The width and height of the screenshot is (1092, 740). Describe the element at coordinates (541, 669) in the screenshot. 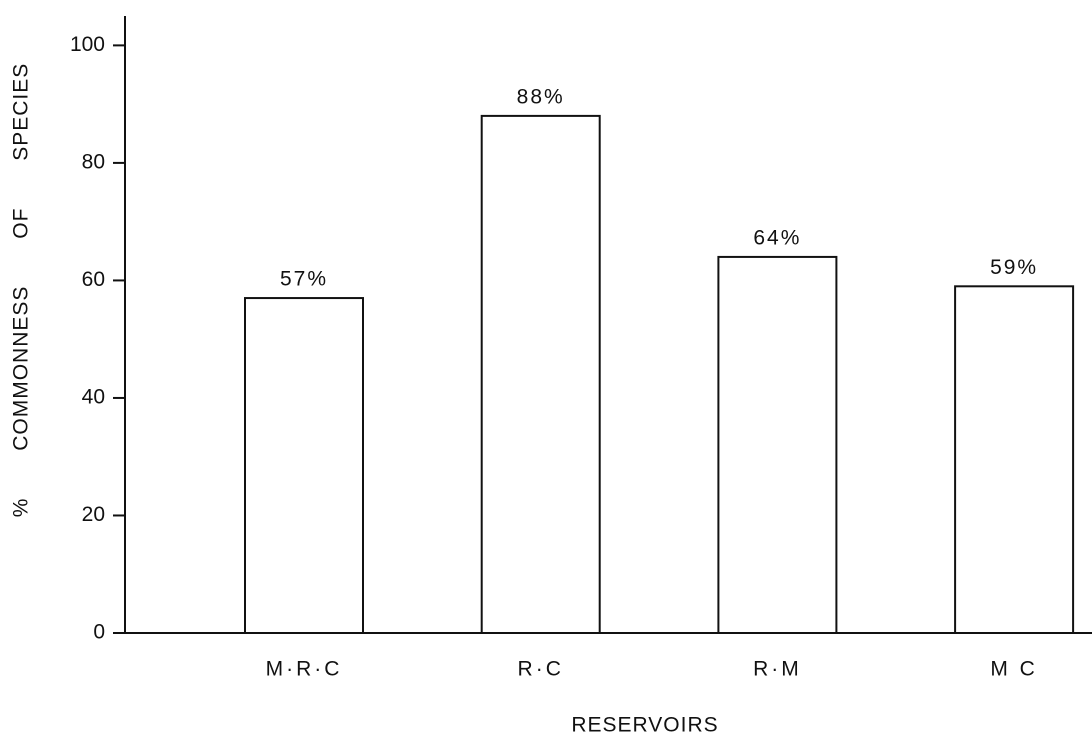

I see `x-tick-label: R·C` at that location.